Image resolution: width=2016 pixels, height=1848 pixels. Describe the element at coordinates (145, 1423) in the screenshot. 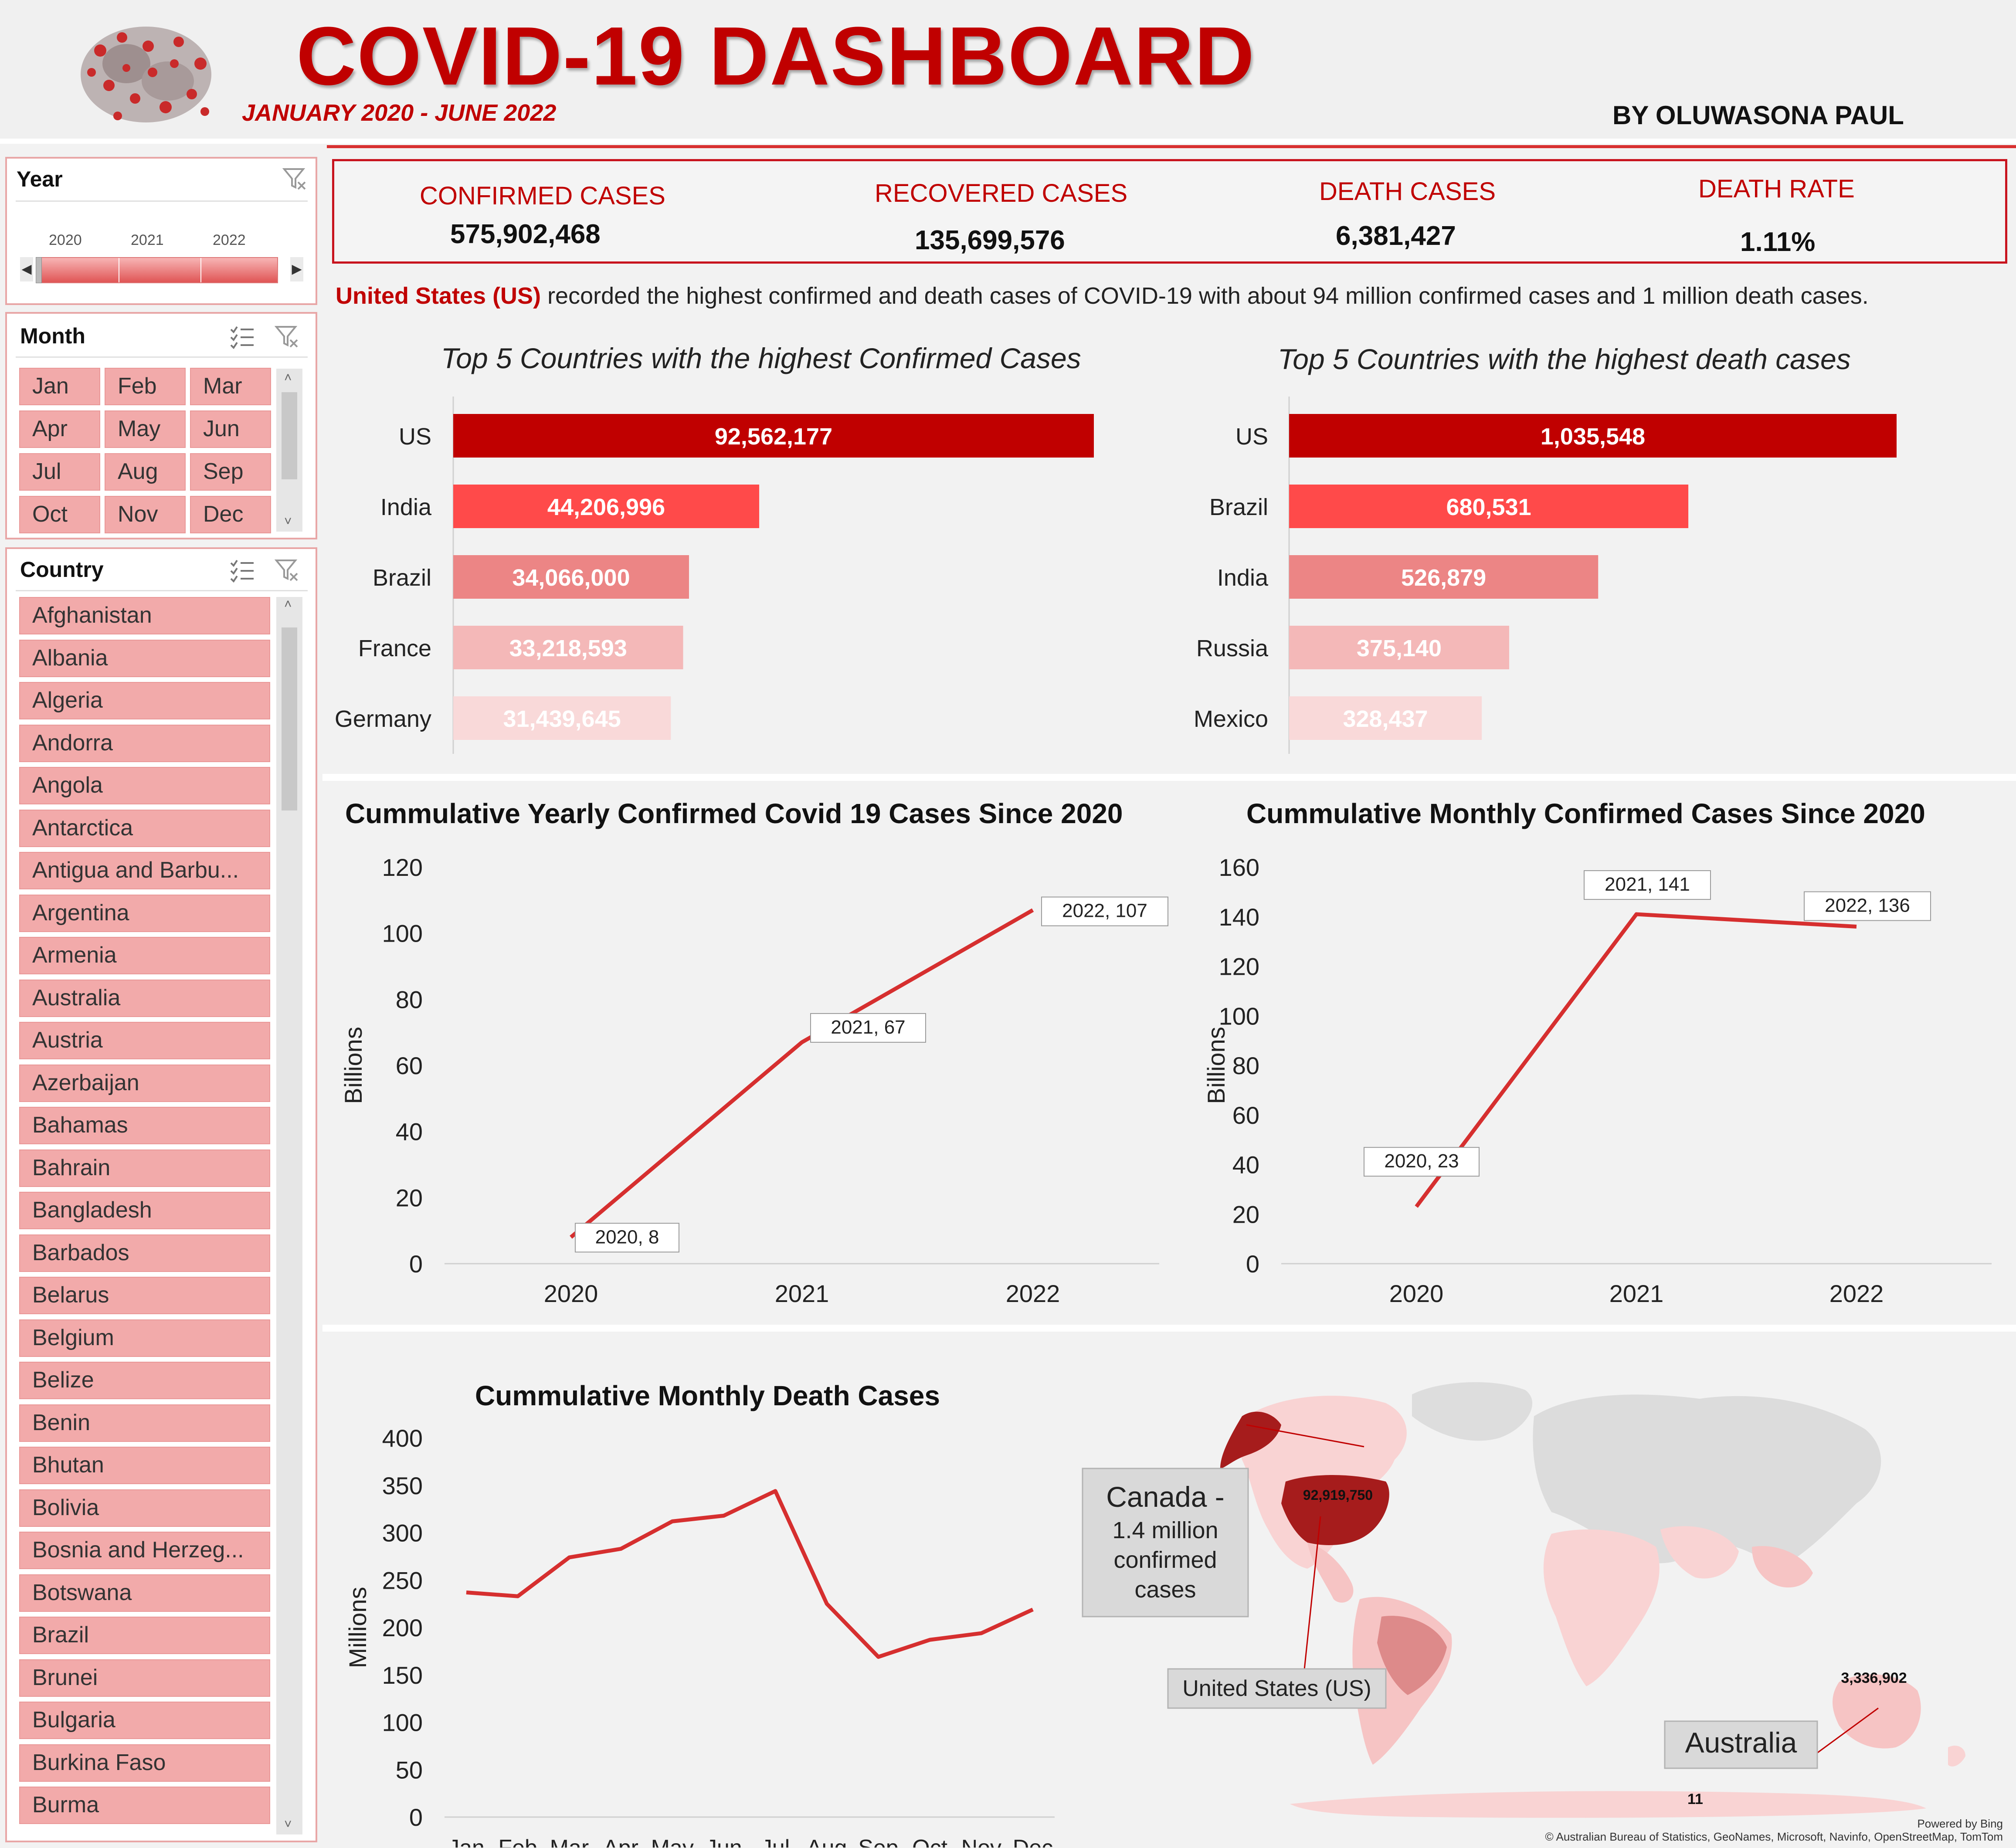

I see `country-tile: Benin` at that location.